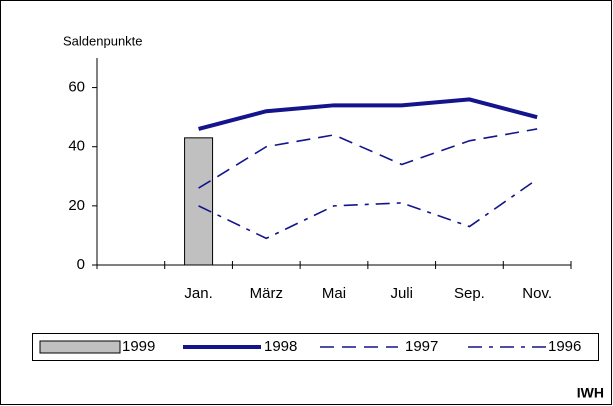 The width and height of the screenshot is (613, 406). I want to click on legend-label: 1996, so click(564, 346).